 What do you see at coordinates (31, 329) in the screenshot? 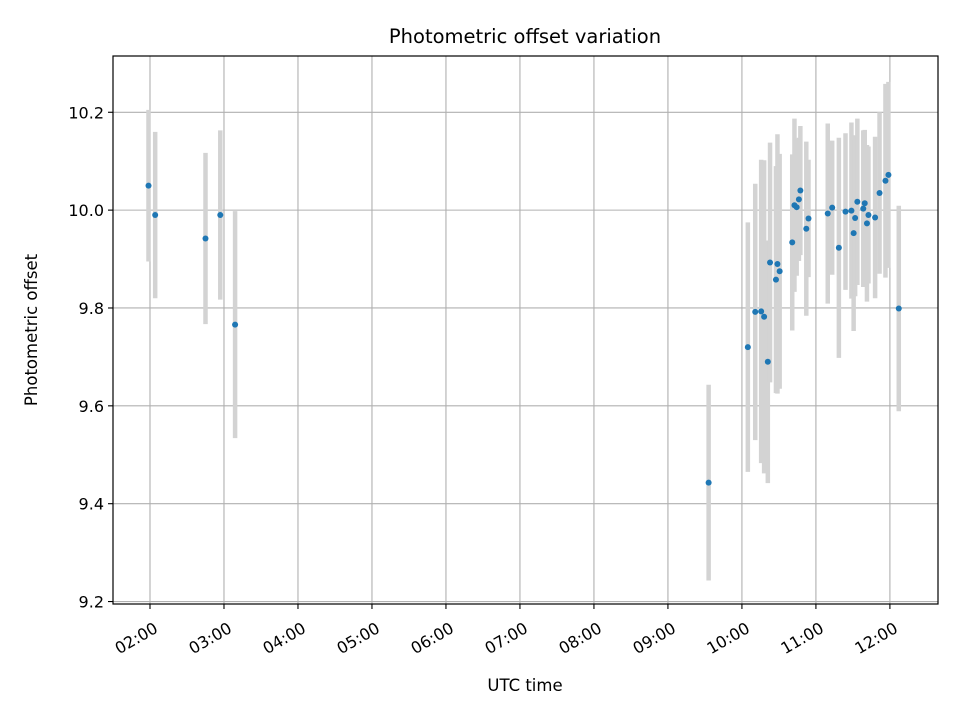
I see `y-axis-label: Photometric offset` at bounding box center [31, 329].